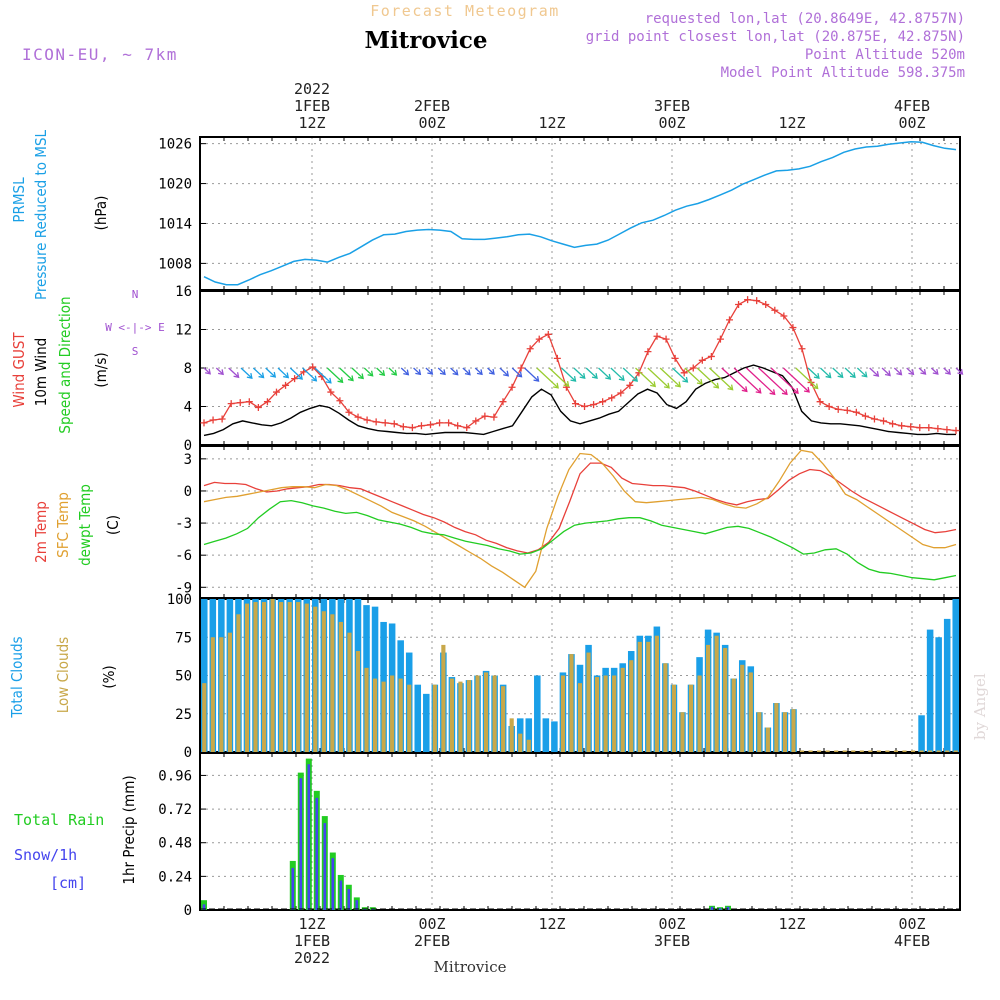 The width and height of the screenshot is (1000, 1000). Describe the element at coordinates (311, 123) in the screenshot. I see `top-tick-label: 12Z` at that location.